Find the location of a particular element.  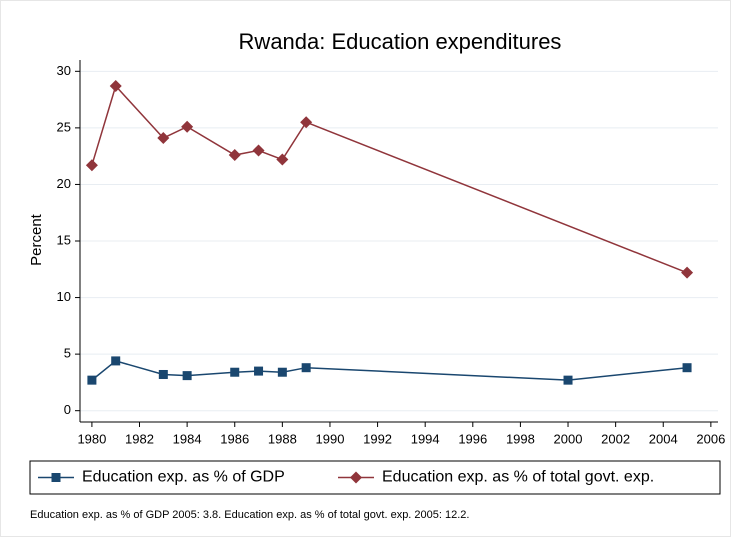

y-tick-label: 25 is located at coordinates (64, 126).